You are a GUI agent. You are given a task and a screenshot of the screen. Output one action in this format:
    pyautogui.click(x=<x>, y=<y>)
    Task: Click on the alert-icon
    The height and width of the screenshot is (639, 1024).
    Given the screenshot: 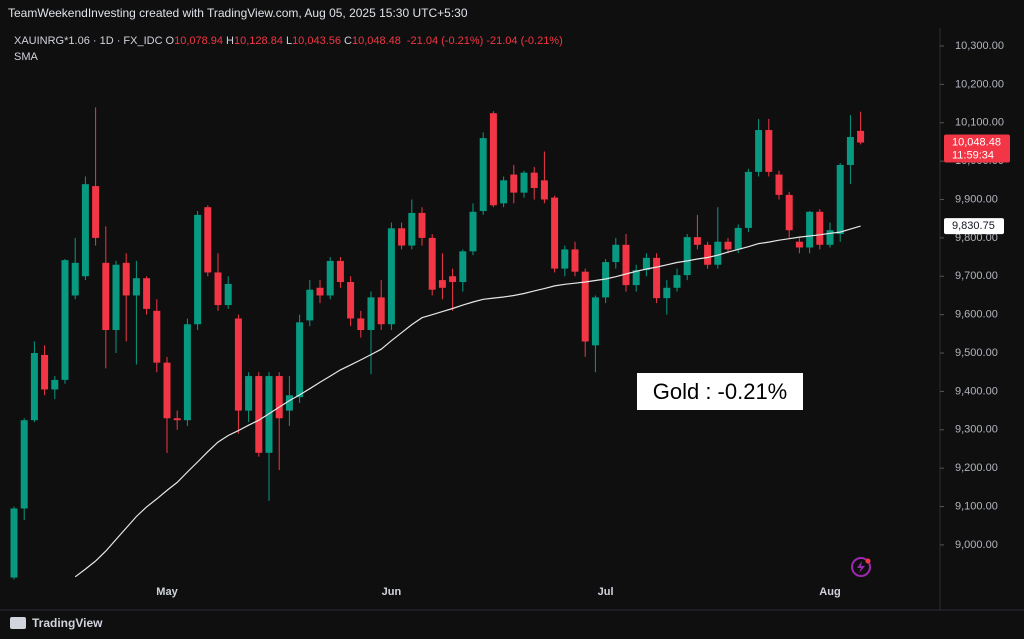 What is the action you would take?
    pyautogui.click(x=861, y=567)
    